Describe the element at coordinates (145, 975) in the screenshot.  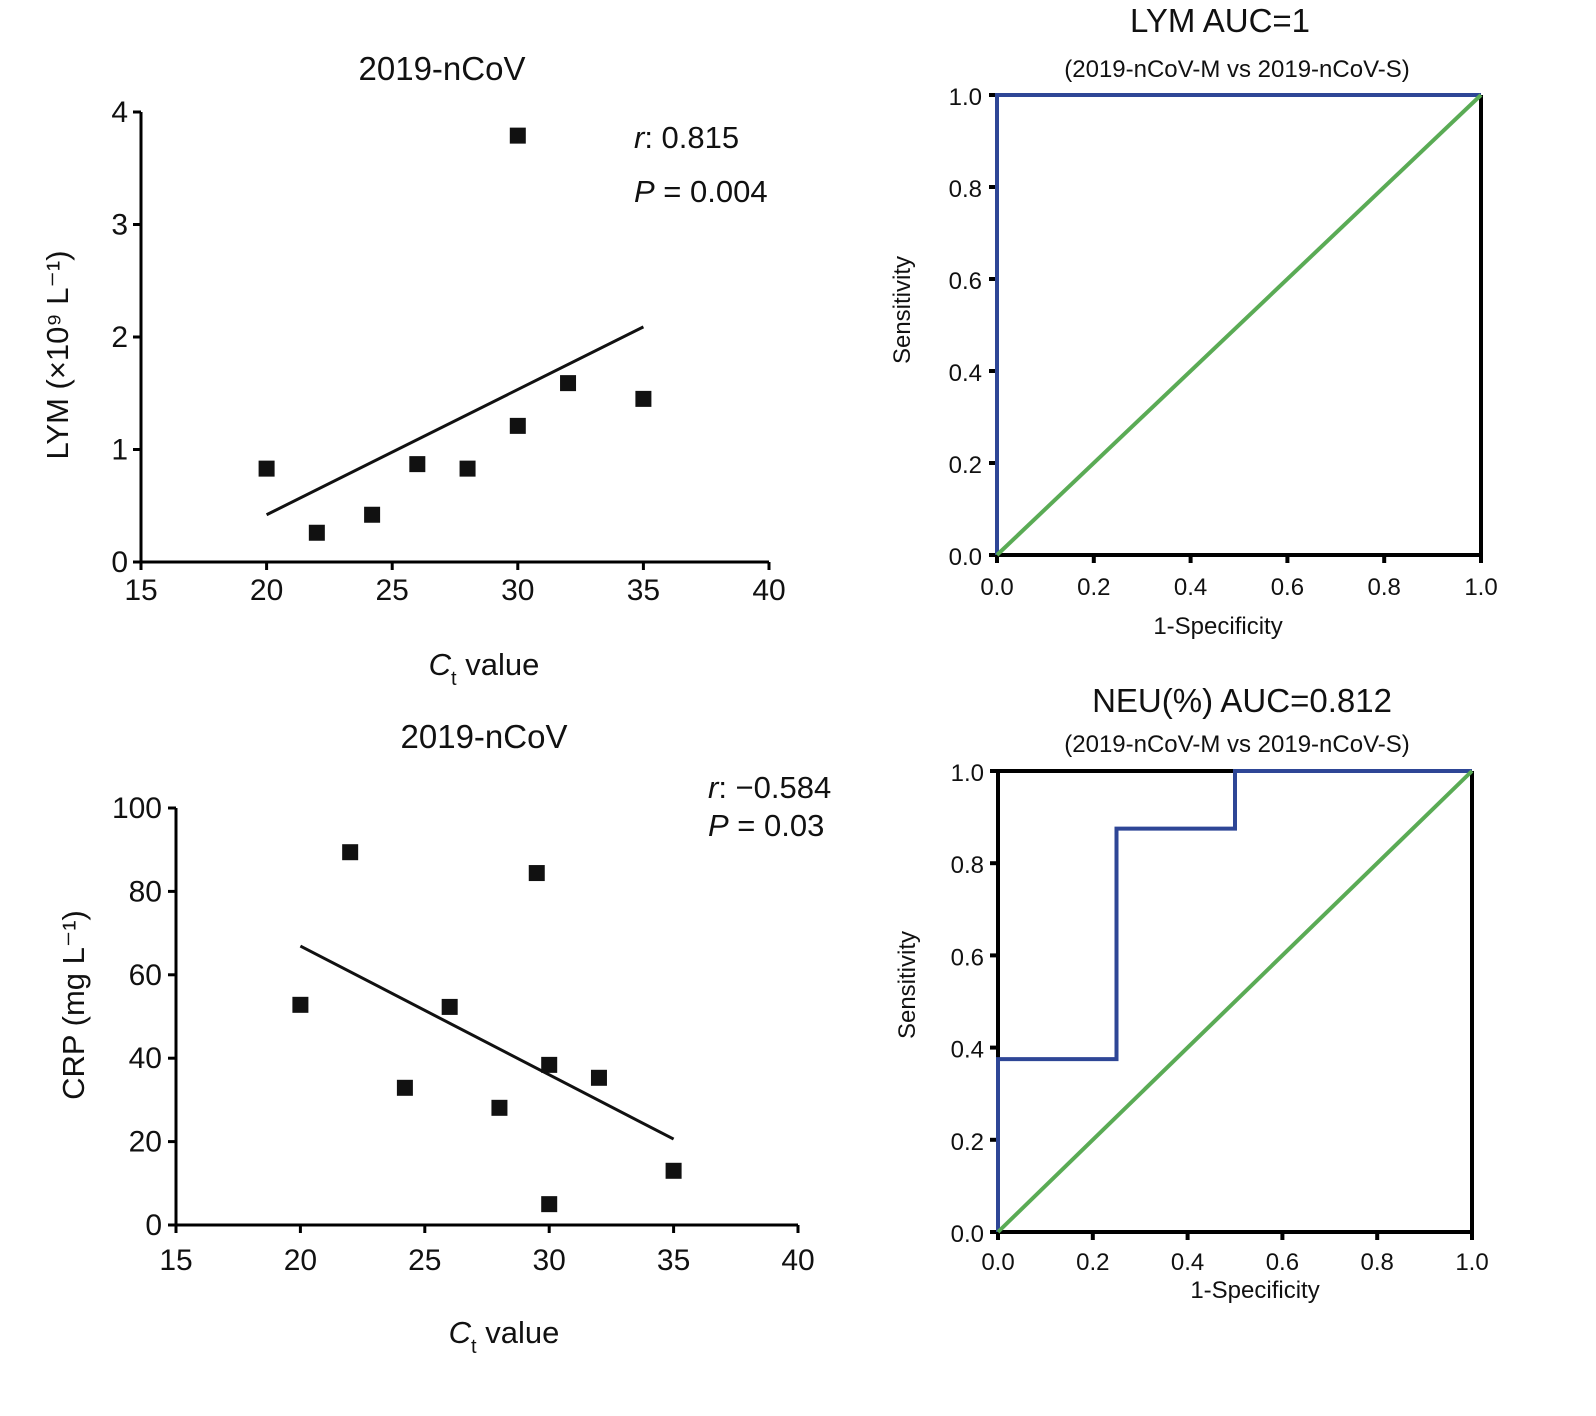
I see `y-tick-label: 60` at that location.